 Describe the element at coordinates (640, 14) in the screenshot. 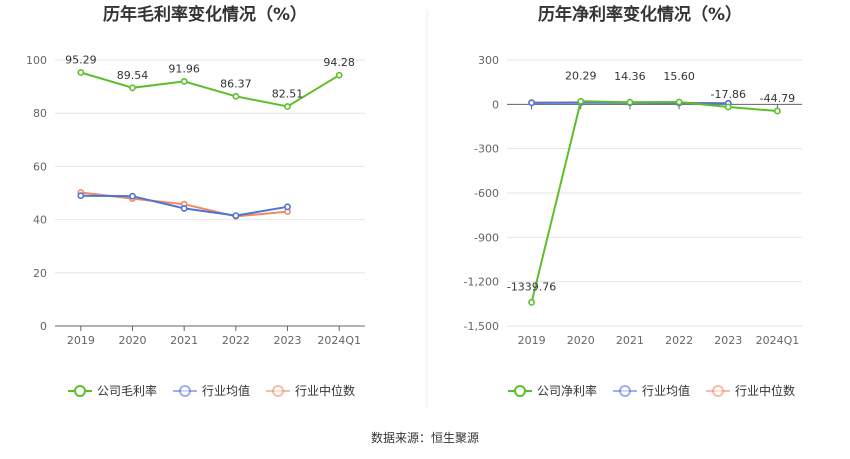

I see `net-margin-title: 历年净利率变化情况（%）` at that location.